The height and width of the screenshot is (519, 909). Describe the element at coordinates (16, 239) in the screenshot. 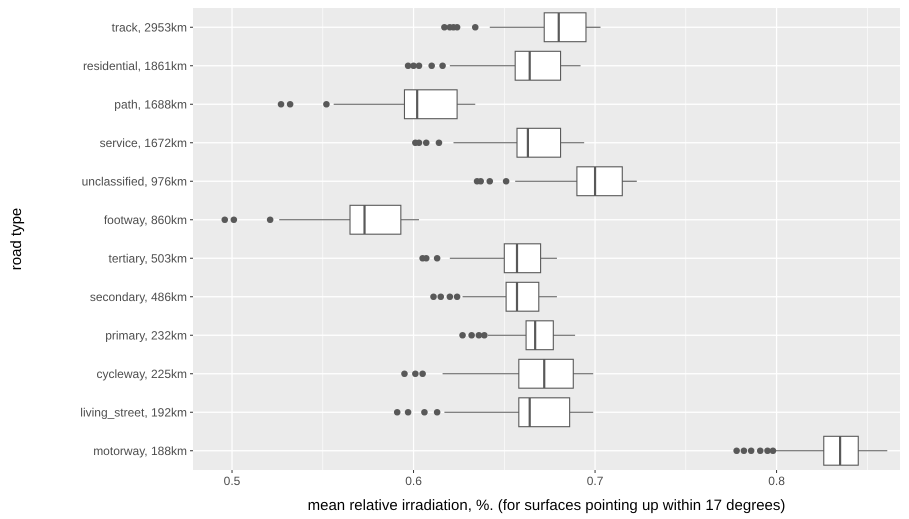

I see `y-axis-title: road type` at that location.